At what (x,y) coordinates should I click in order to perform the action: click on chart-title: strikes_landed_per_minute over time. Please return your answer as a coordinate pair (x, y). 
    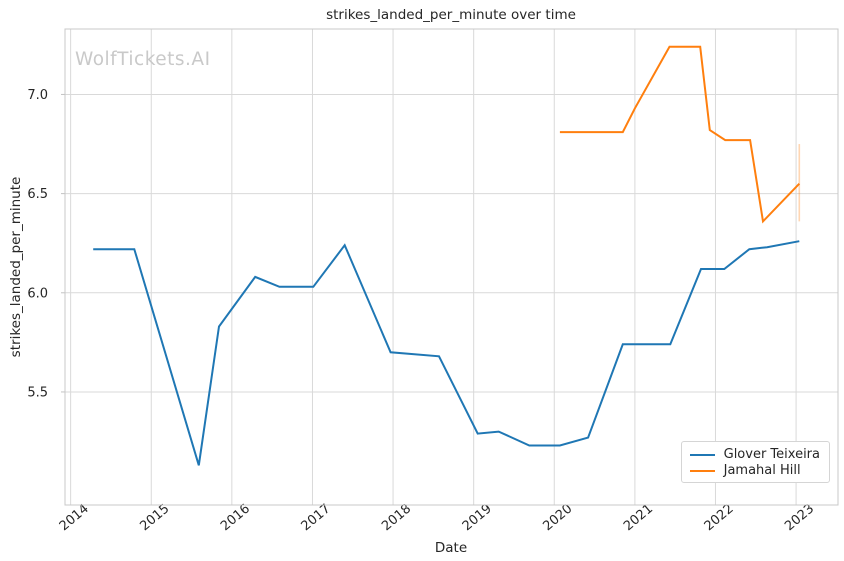
    Looking at the image, I should click on (451, 15).